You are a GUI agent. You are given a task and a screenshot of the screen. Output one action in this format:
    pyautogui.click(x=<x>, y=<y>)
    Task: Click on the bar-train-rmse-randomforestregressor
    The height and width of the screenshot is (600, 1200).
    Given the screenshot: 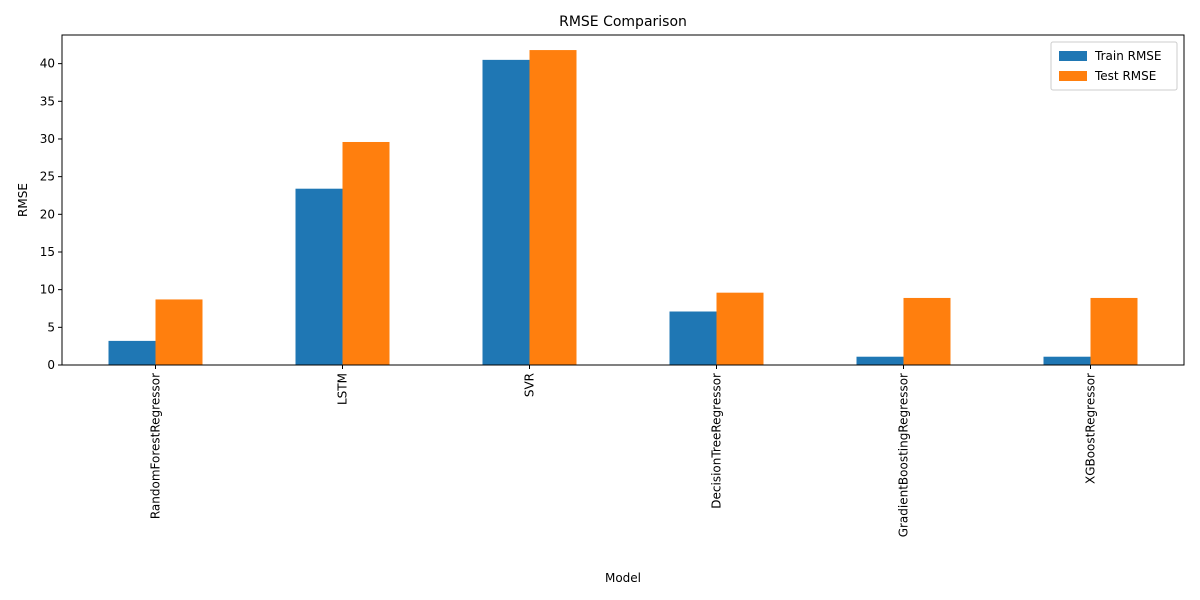 What is the action you would take?
    pyautogui.click(x=132, y=352)
    